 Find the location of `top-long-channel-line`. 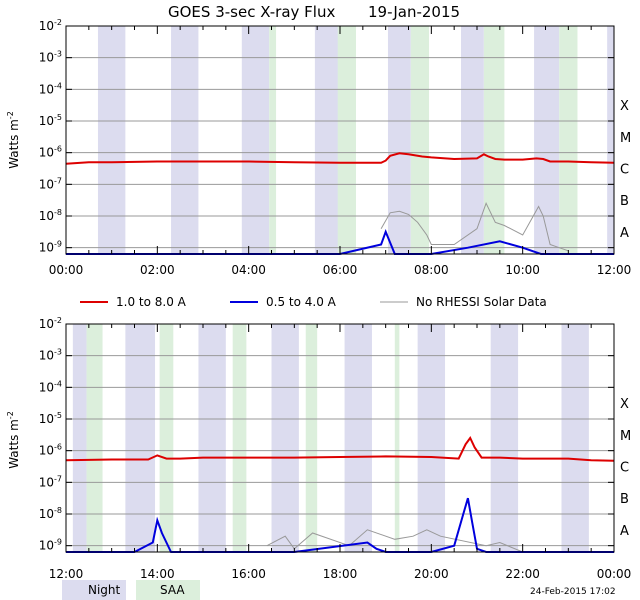

top-long-channel-line is located at coordinates (340, 158).